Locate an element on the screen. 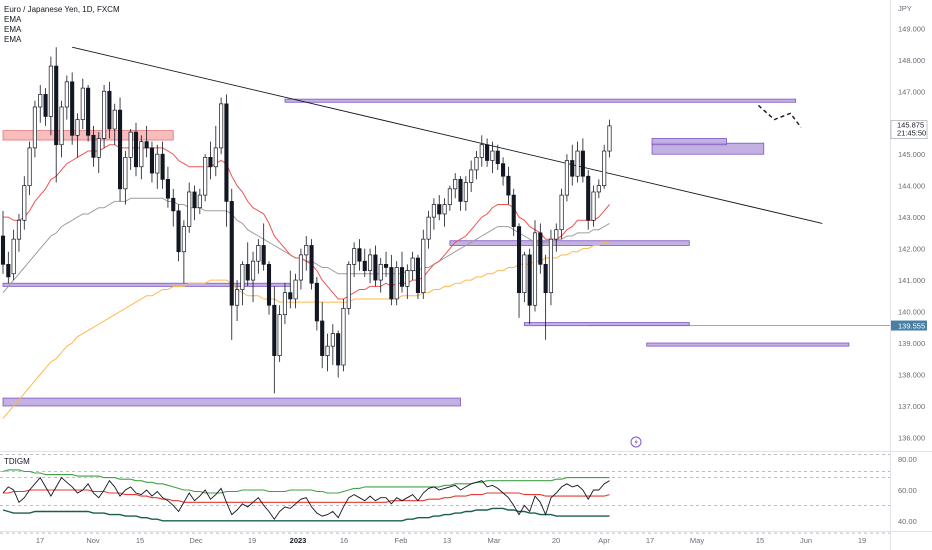 This screenshot has height=550, width=932. lightning-icon is located at coordinates (636, 442).